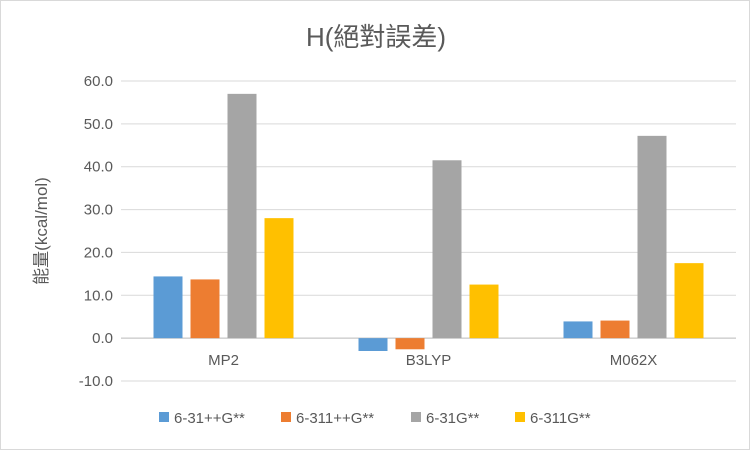  Describe the element at coordinates (98, 81) in the screenshot. I see `y-tick-label: 60.0` at that location.